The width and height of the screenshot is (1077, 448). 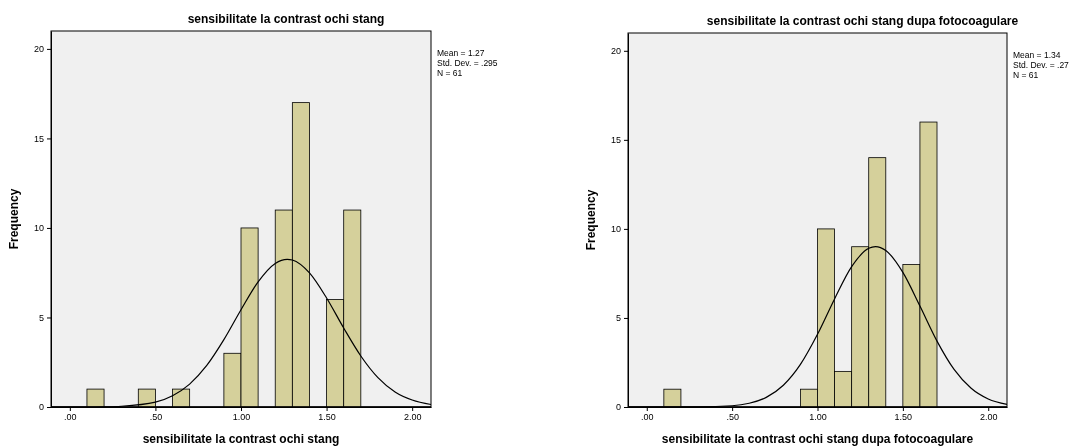 What do you see at coordinates (1041, 64) in the screenshot?
I see `text: Std. Dev. = .27` at bounding box center [1041, 64].